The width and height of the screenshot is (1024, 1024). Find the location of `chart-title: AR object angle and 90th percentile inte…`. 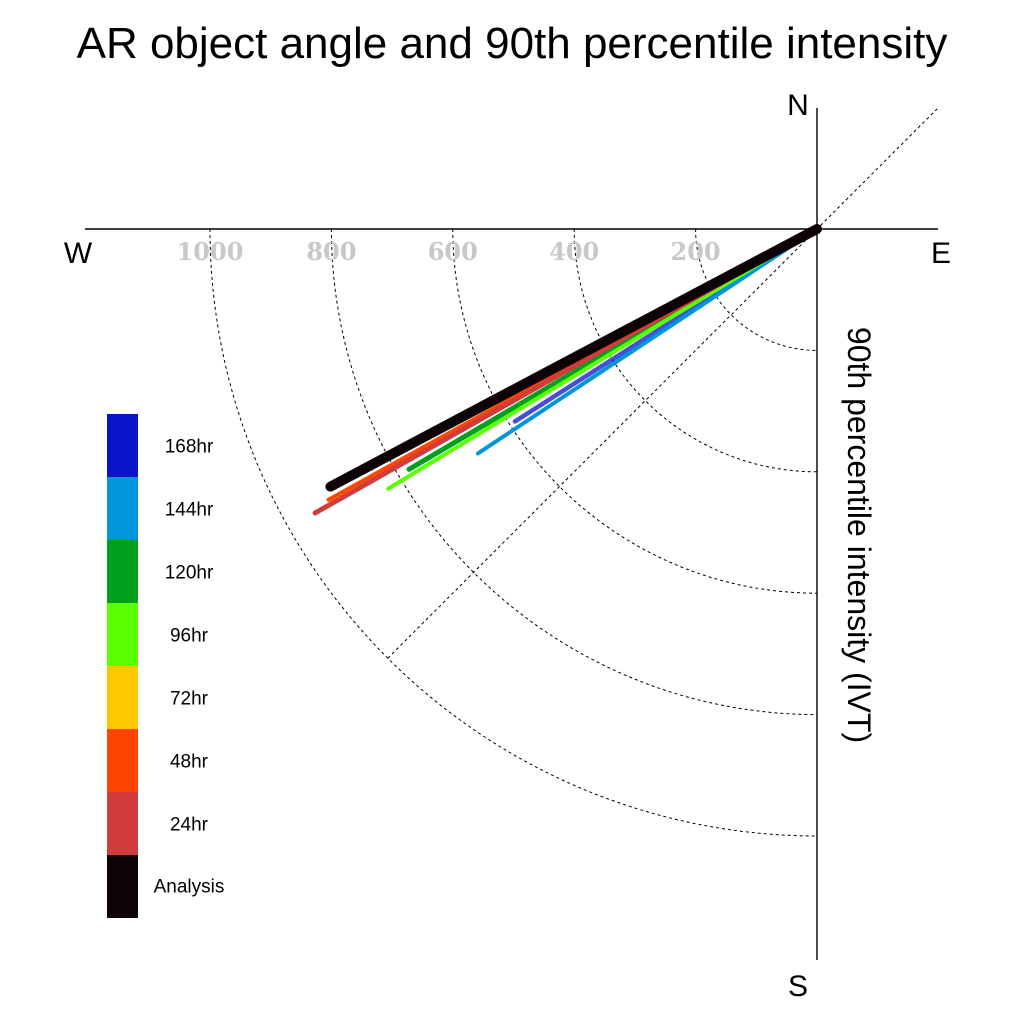

chart-title: AR object angle and 90th percentile inte… is located at coordinates (512, 43).